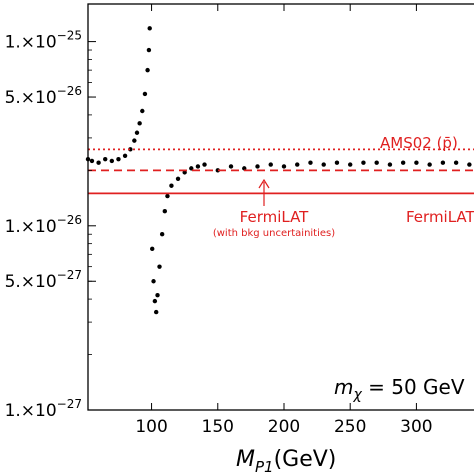  I want to click on svg-text: AMS02 (p̄), so click(419, 143).